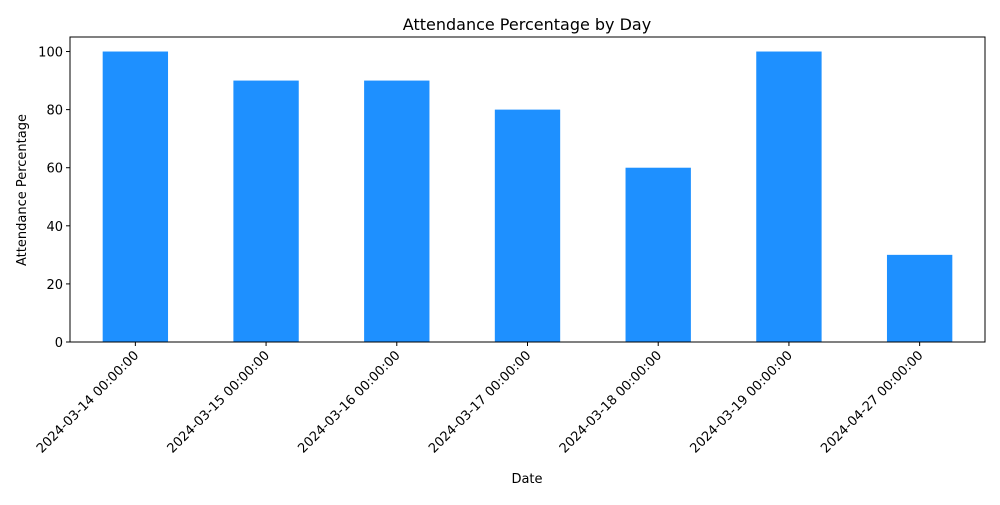 The width and height of the screenshot is (1000, 505). I want to click on y-tick-label: 0, so click(59, 343).